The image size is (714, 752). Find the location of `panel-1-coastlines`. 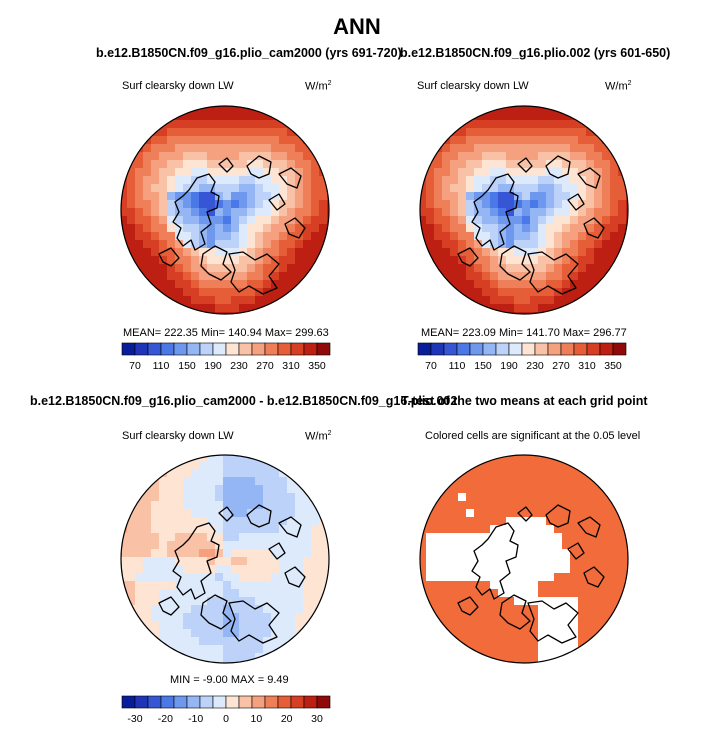

panel-1-coastlines is located at coordinates (232, 225).